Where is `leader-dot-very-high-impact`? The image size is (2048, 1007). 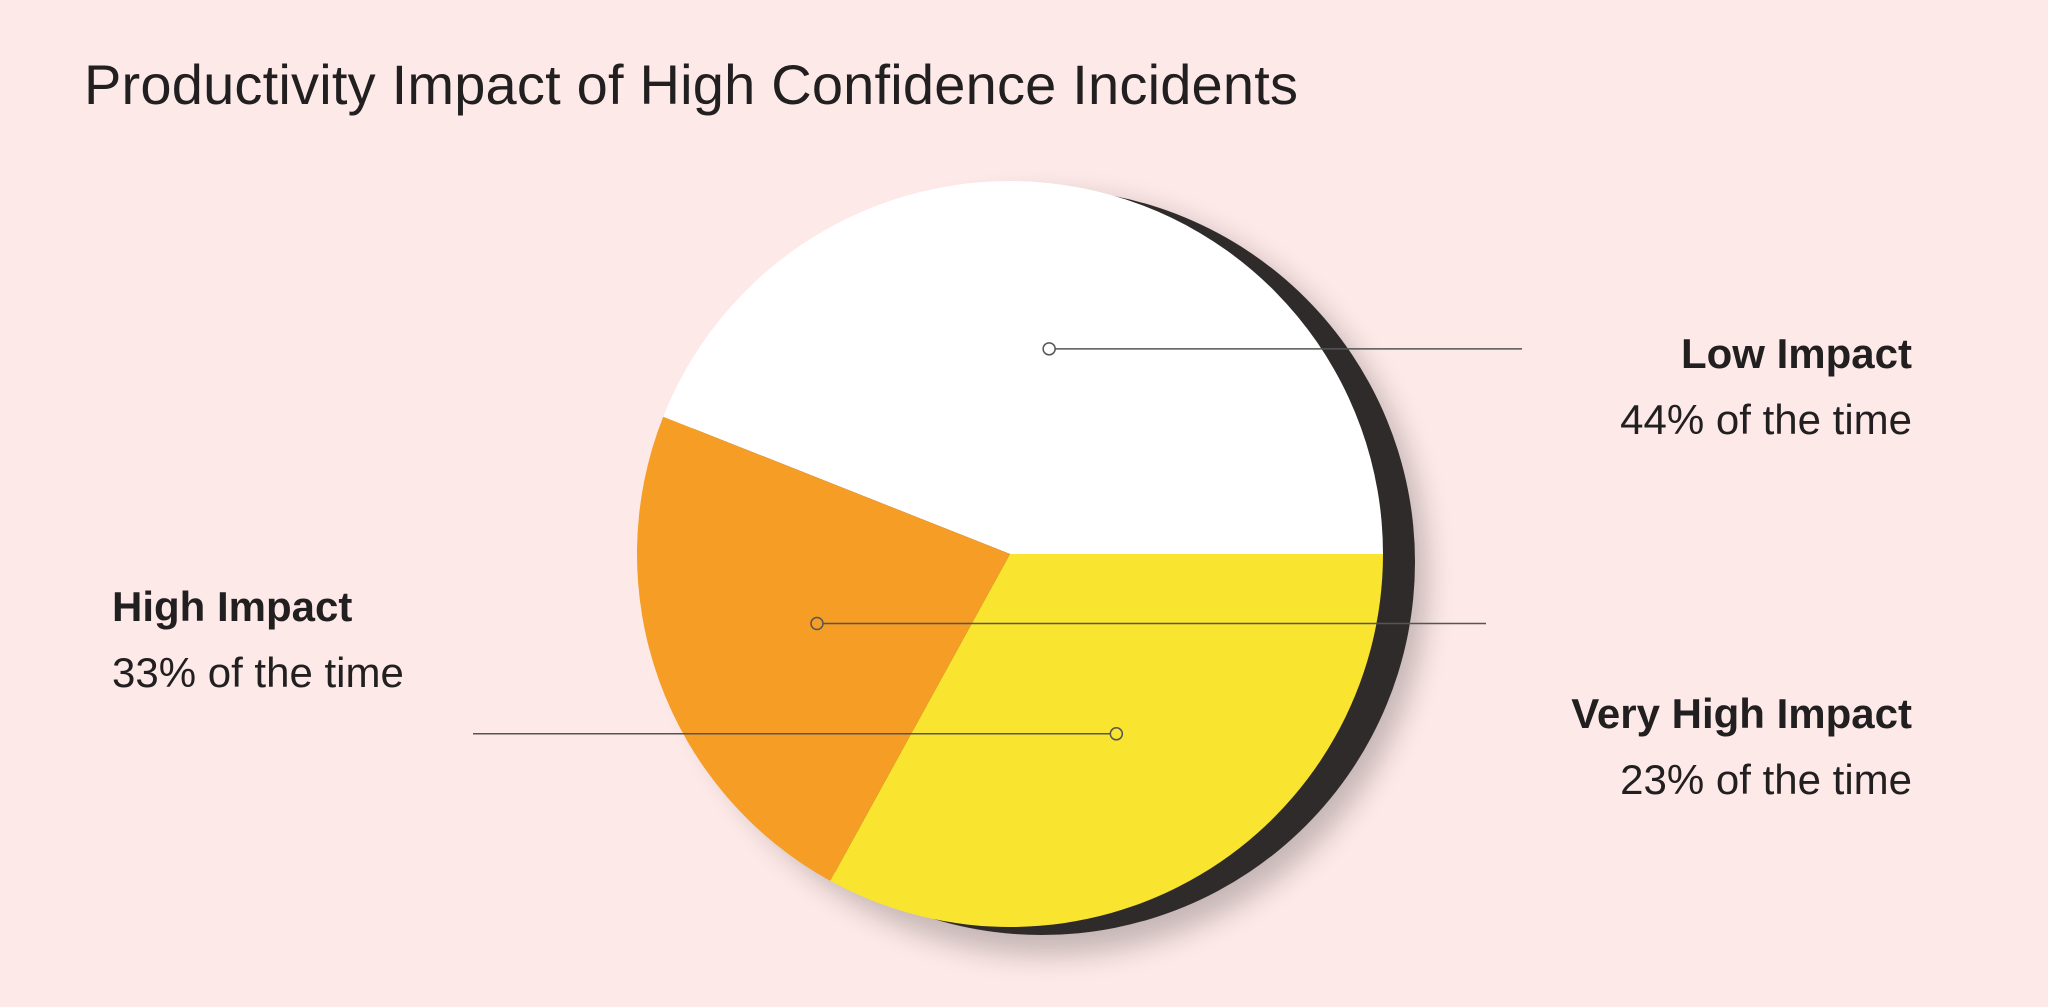 leader-dot-very-high-impact is located at coordinates (817, 623).